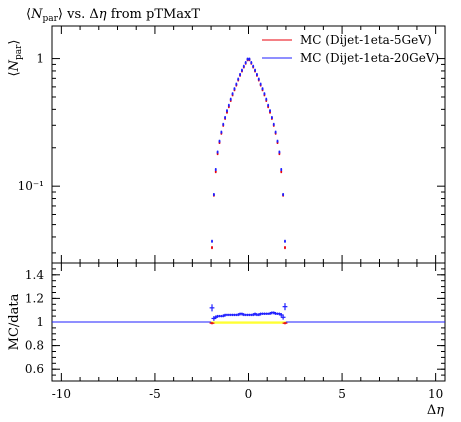 This screenshot has width=461, height=422. What do you see at coordinates (34, 298) in the screenshot?
I see `ratio-y-tick-label: 1.2` at bounding box center [34, 298].